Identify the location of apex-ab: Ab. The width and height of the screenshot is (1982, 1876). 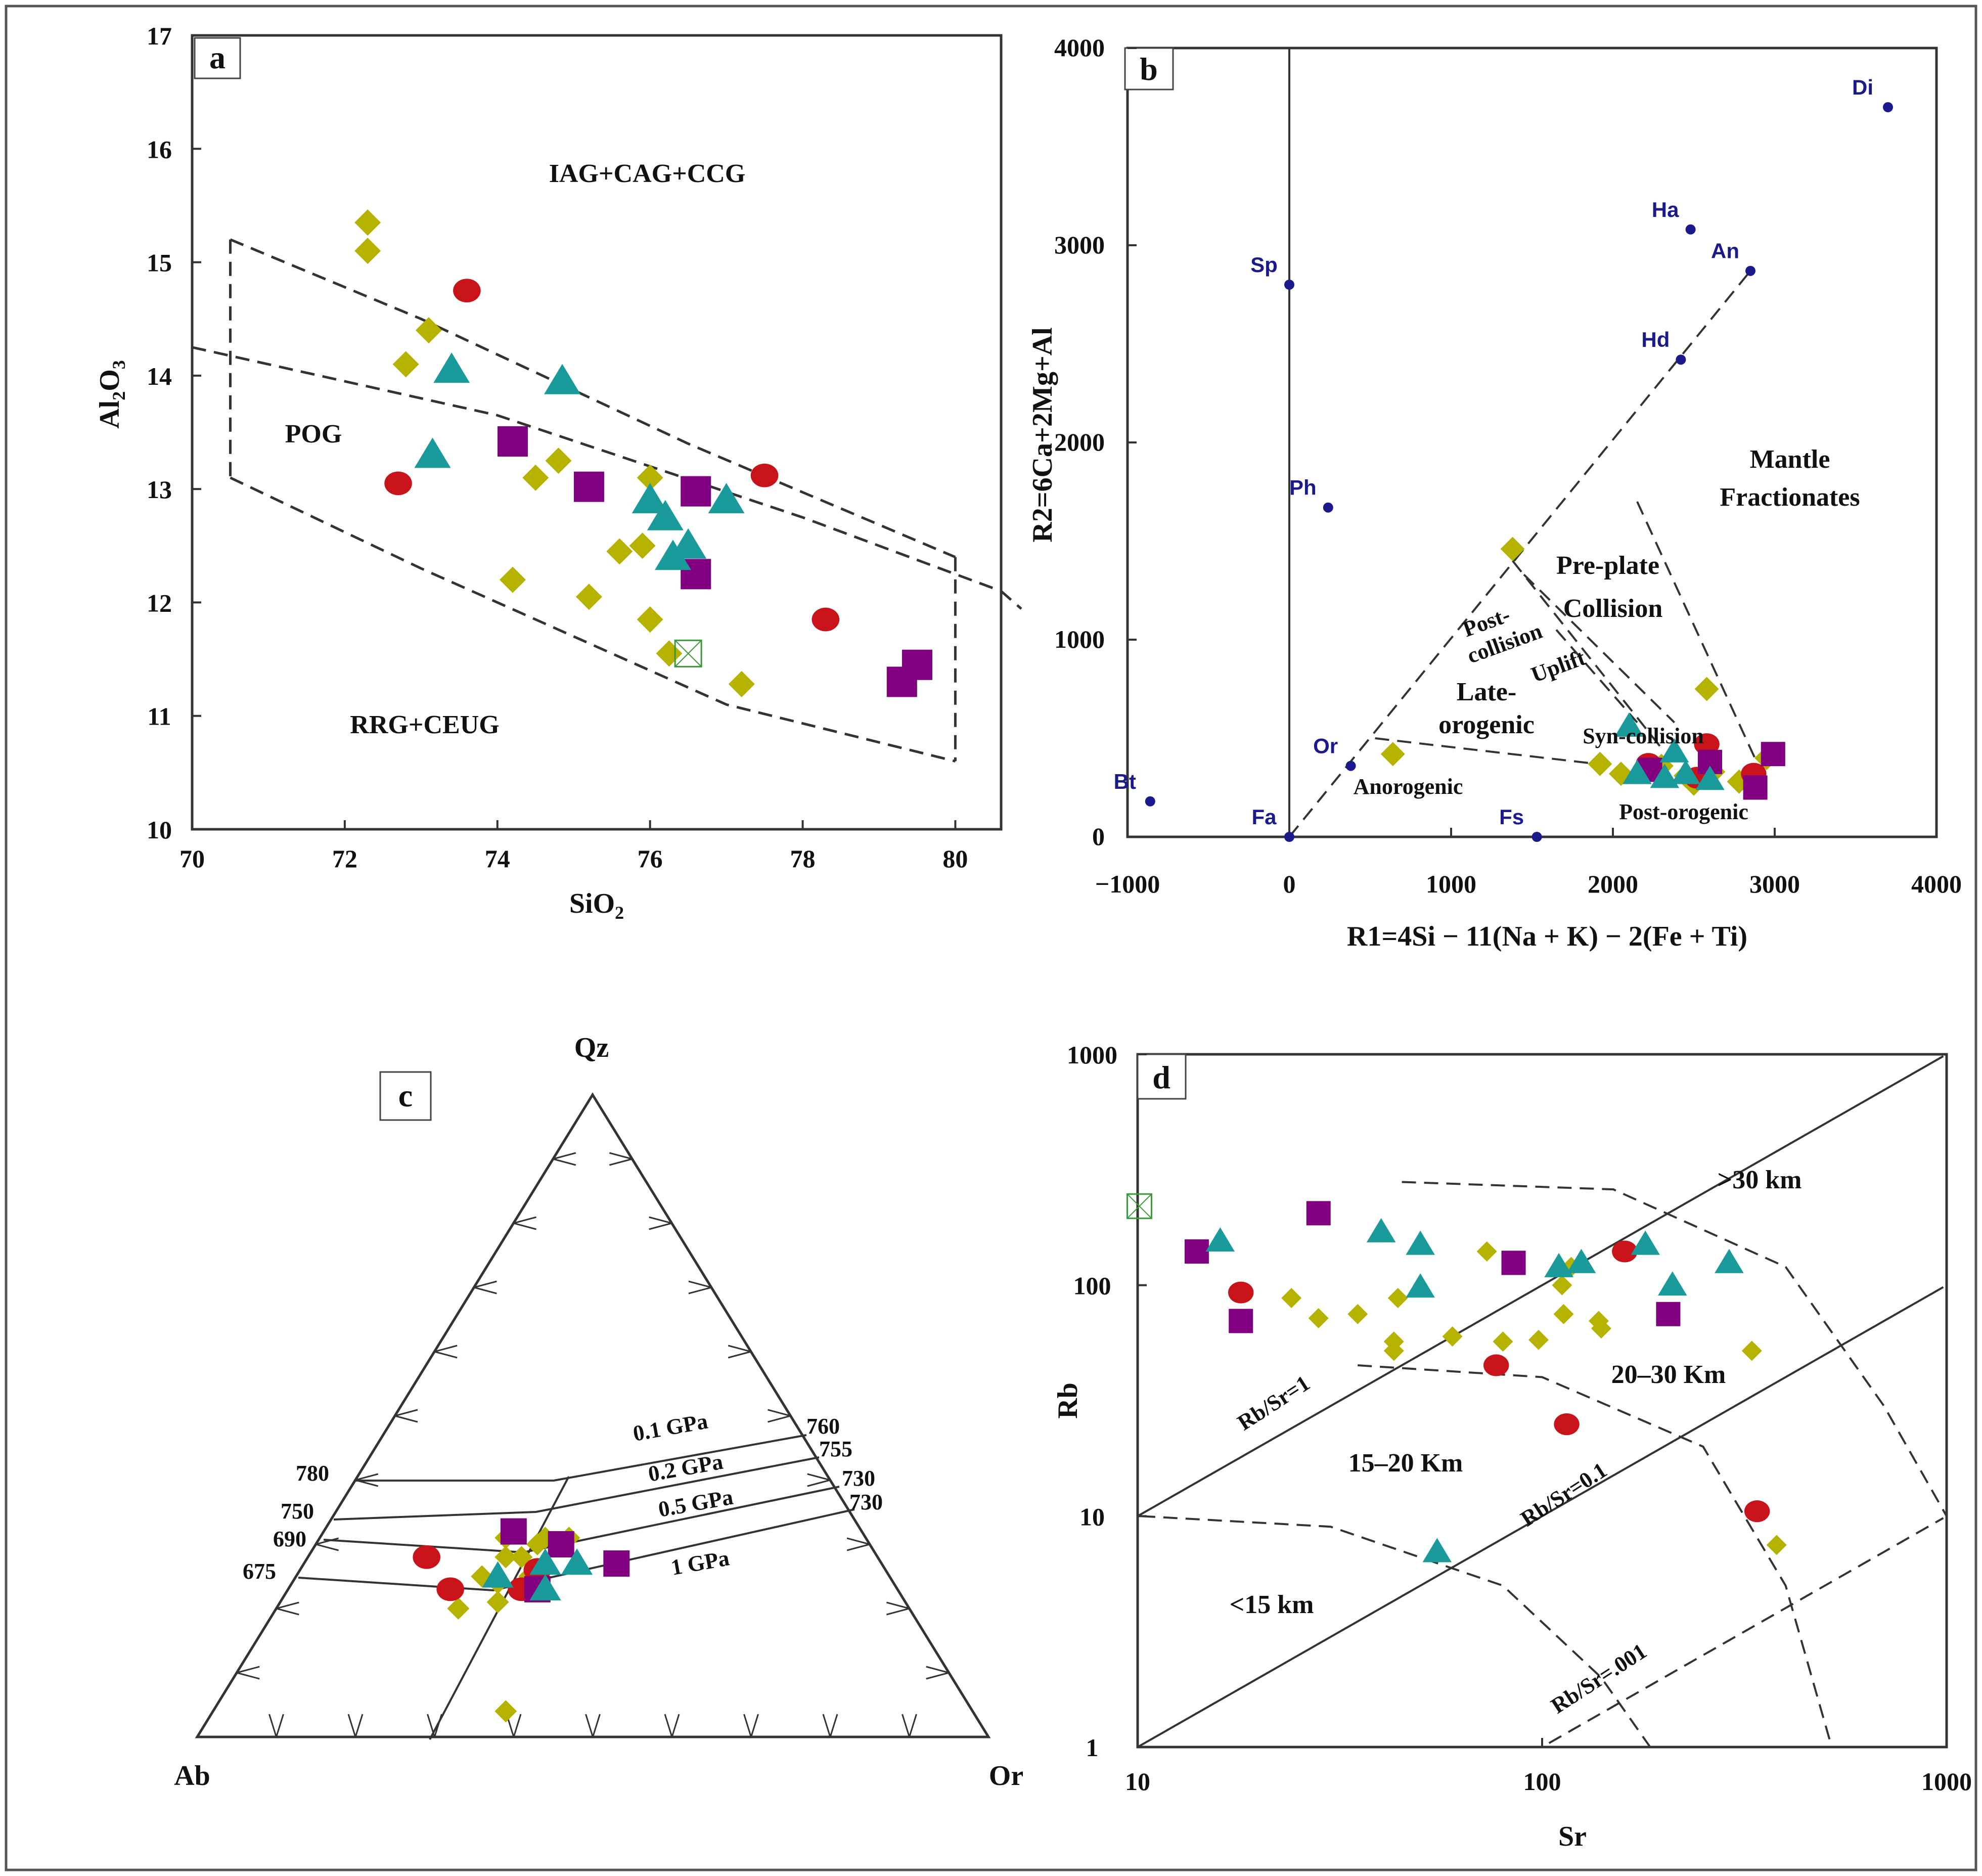
(192, 1776).